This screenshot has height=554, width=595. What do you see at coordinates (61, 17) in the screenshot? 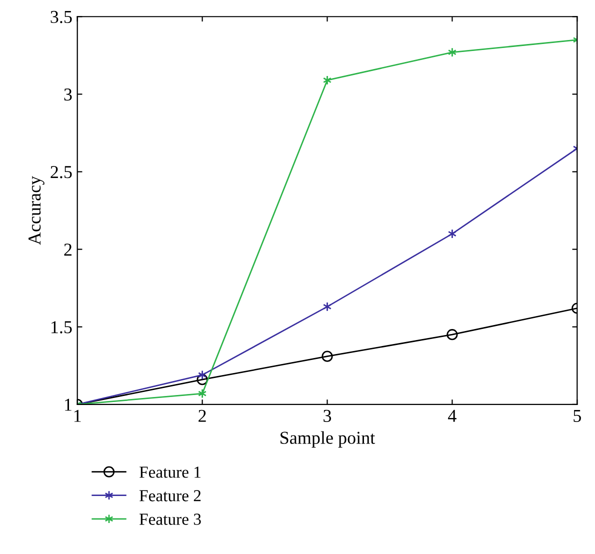
I see `y-tick-label: 3.5` at bounding box center [61, 17].